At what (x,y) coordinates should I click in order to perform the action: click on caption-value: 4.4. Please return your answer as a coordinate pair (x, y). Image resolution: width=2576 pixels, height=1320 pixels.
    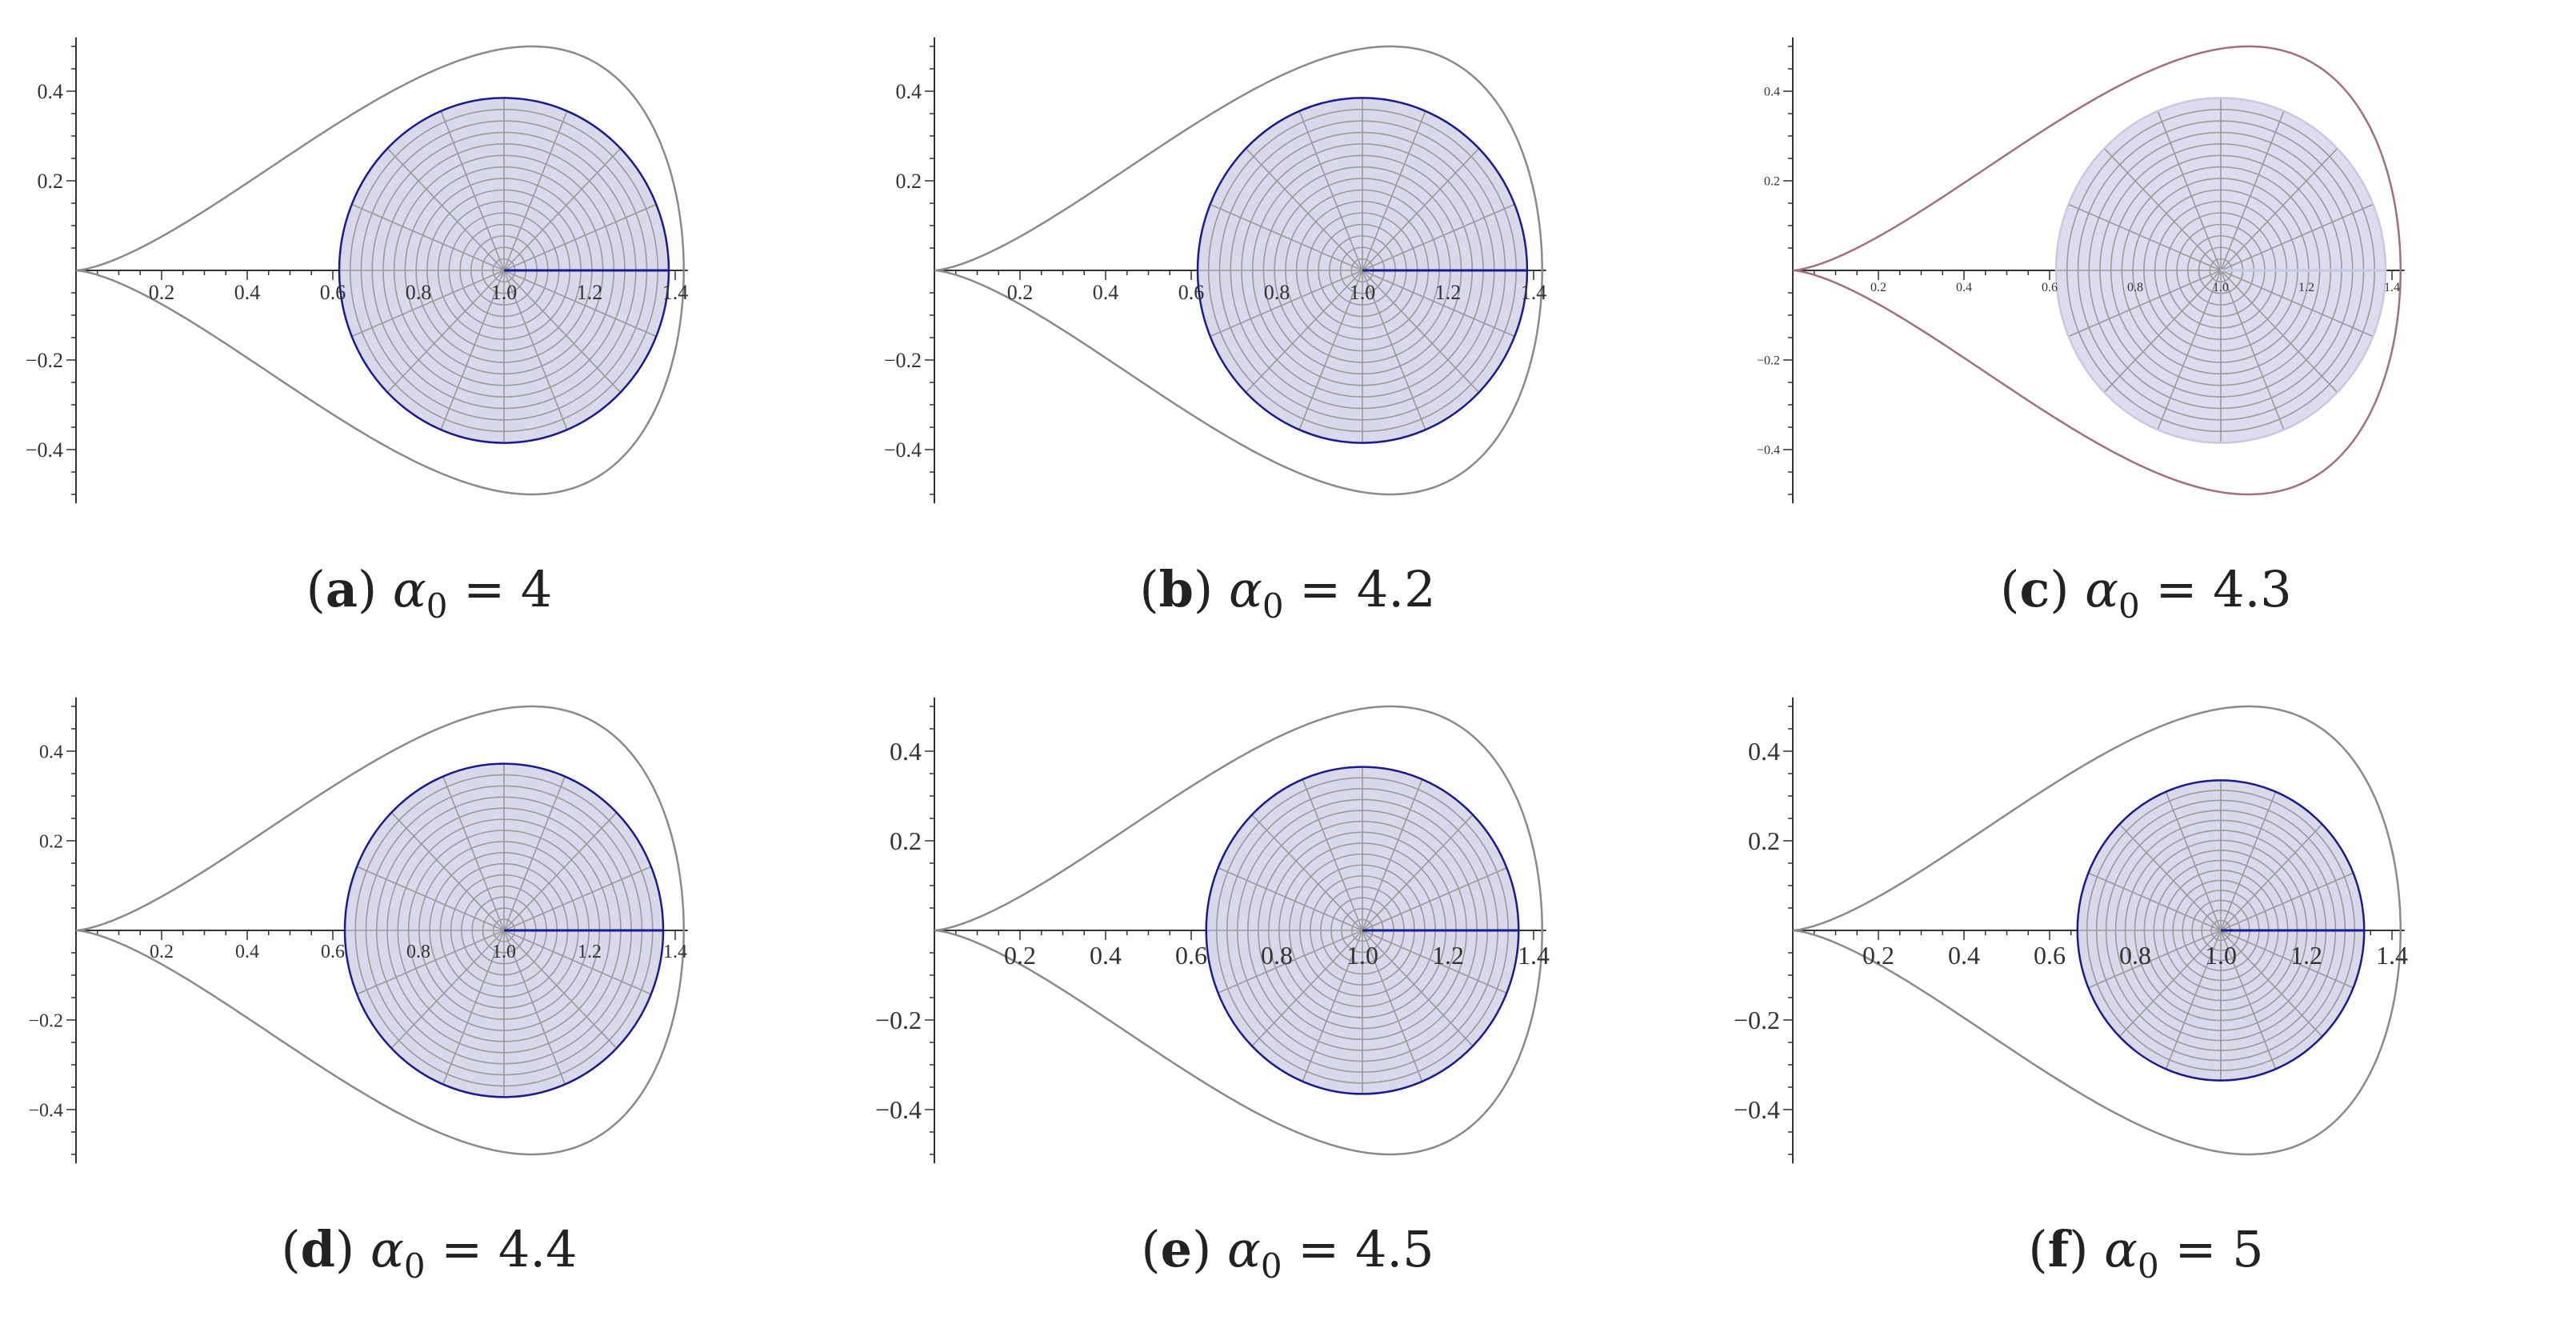
    Looking at the image, I should click on (538, 1249).